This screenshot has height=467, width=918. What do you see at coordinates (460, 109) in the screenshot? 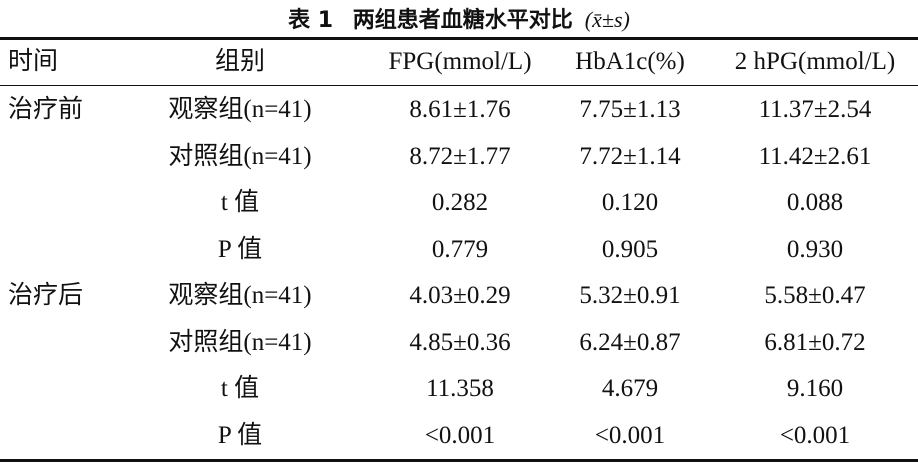
I see `value-cell: 8.61±1.76` at bounding box center [460, 109].